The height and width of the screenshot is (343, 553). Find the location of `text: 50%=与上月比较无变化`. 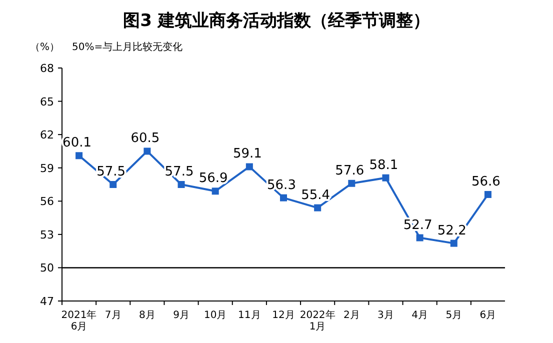

text: 50%=与上月比较无变化 is located at coordinates (127, 47).